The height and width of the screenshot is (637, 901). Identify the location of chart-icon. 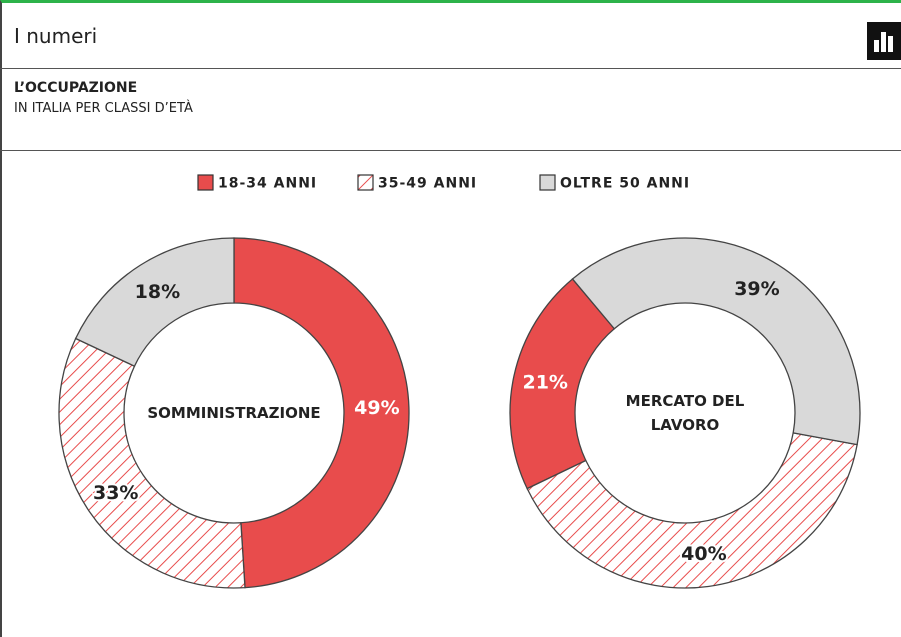
(884, 41).